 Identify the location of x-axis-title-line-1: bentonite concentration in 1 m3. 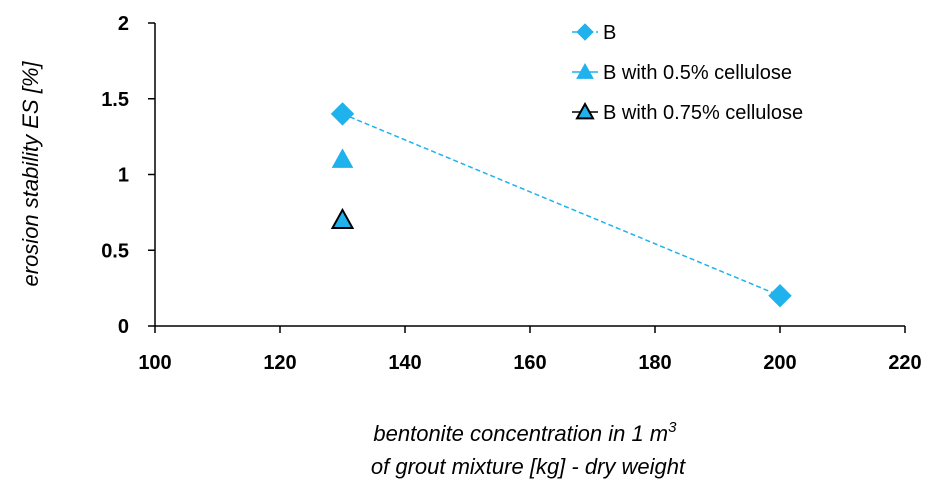
(525, 432).